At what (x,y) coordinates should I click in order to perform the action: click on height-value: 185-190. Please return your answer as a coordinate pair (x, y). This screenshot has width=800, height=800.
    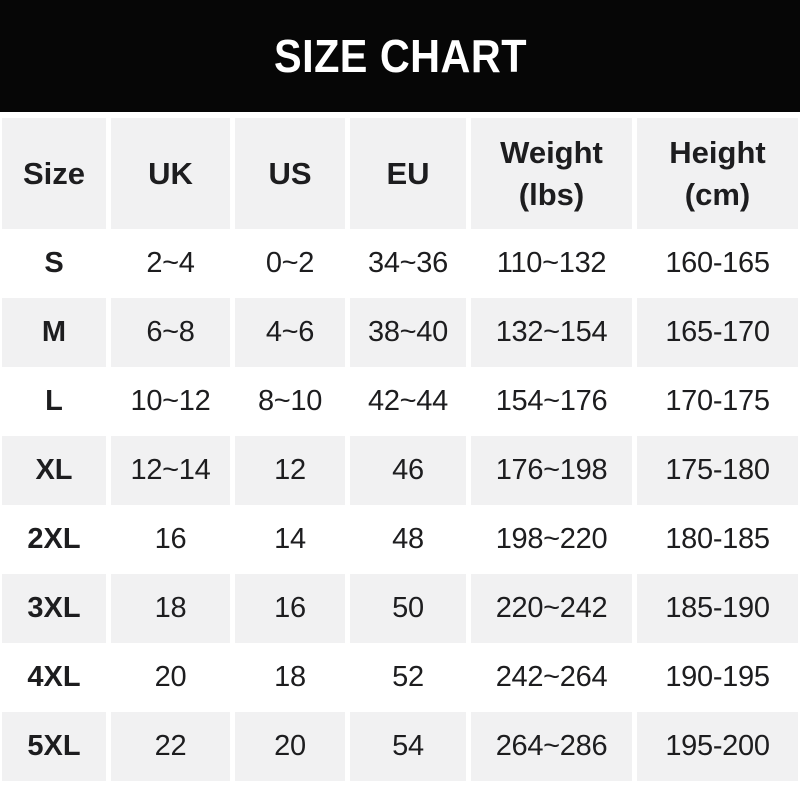
    Looking at the image, I should click on (717, 608).